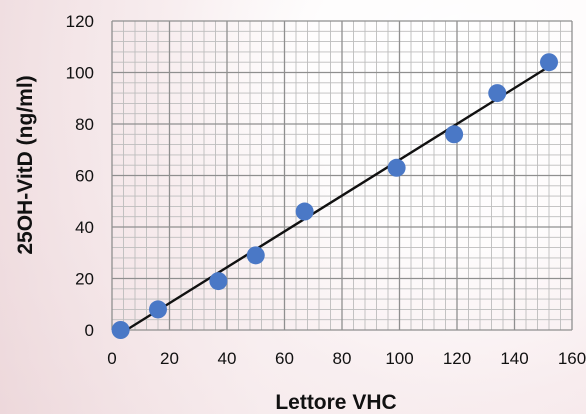  What do you see at coordinates (335, 402) in the screenshot?
I see `x-axis-title: Lettore VHC` at bounding box center [335, 402].